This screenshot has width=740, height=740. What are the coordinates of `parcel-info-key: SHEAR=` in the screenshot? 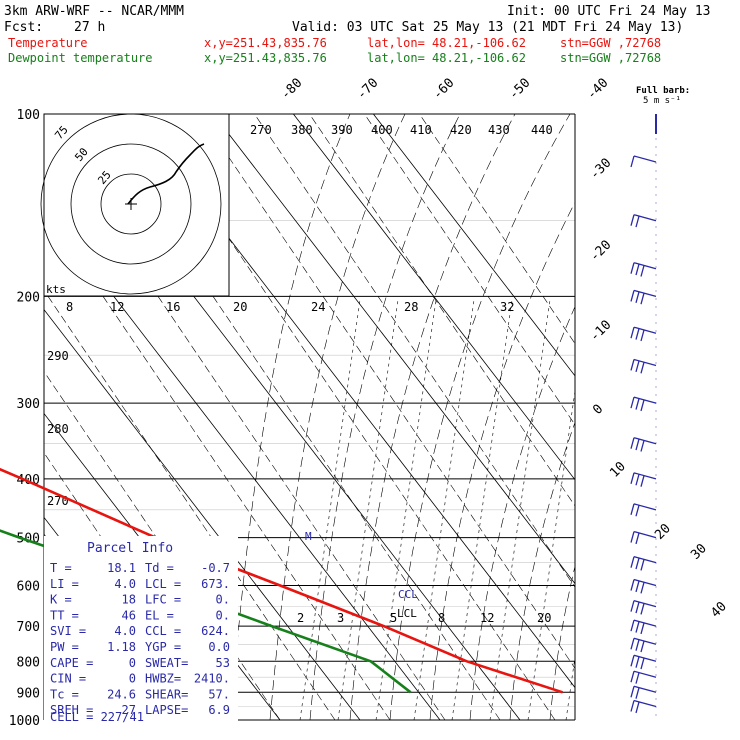 It's located at (166, 694).